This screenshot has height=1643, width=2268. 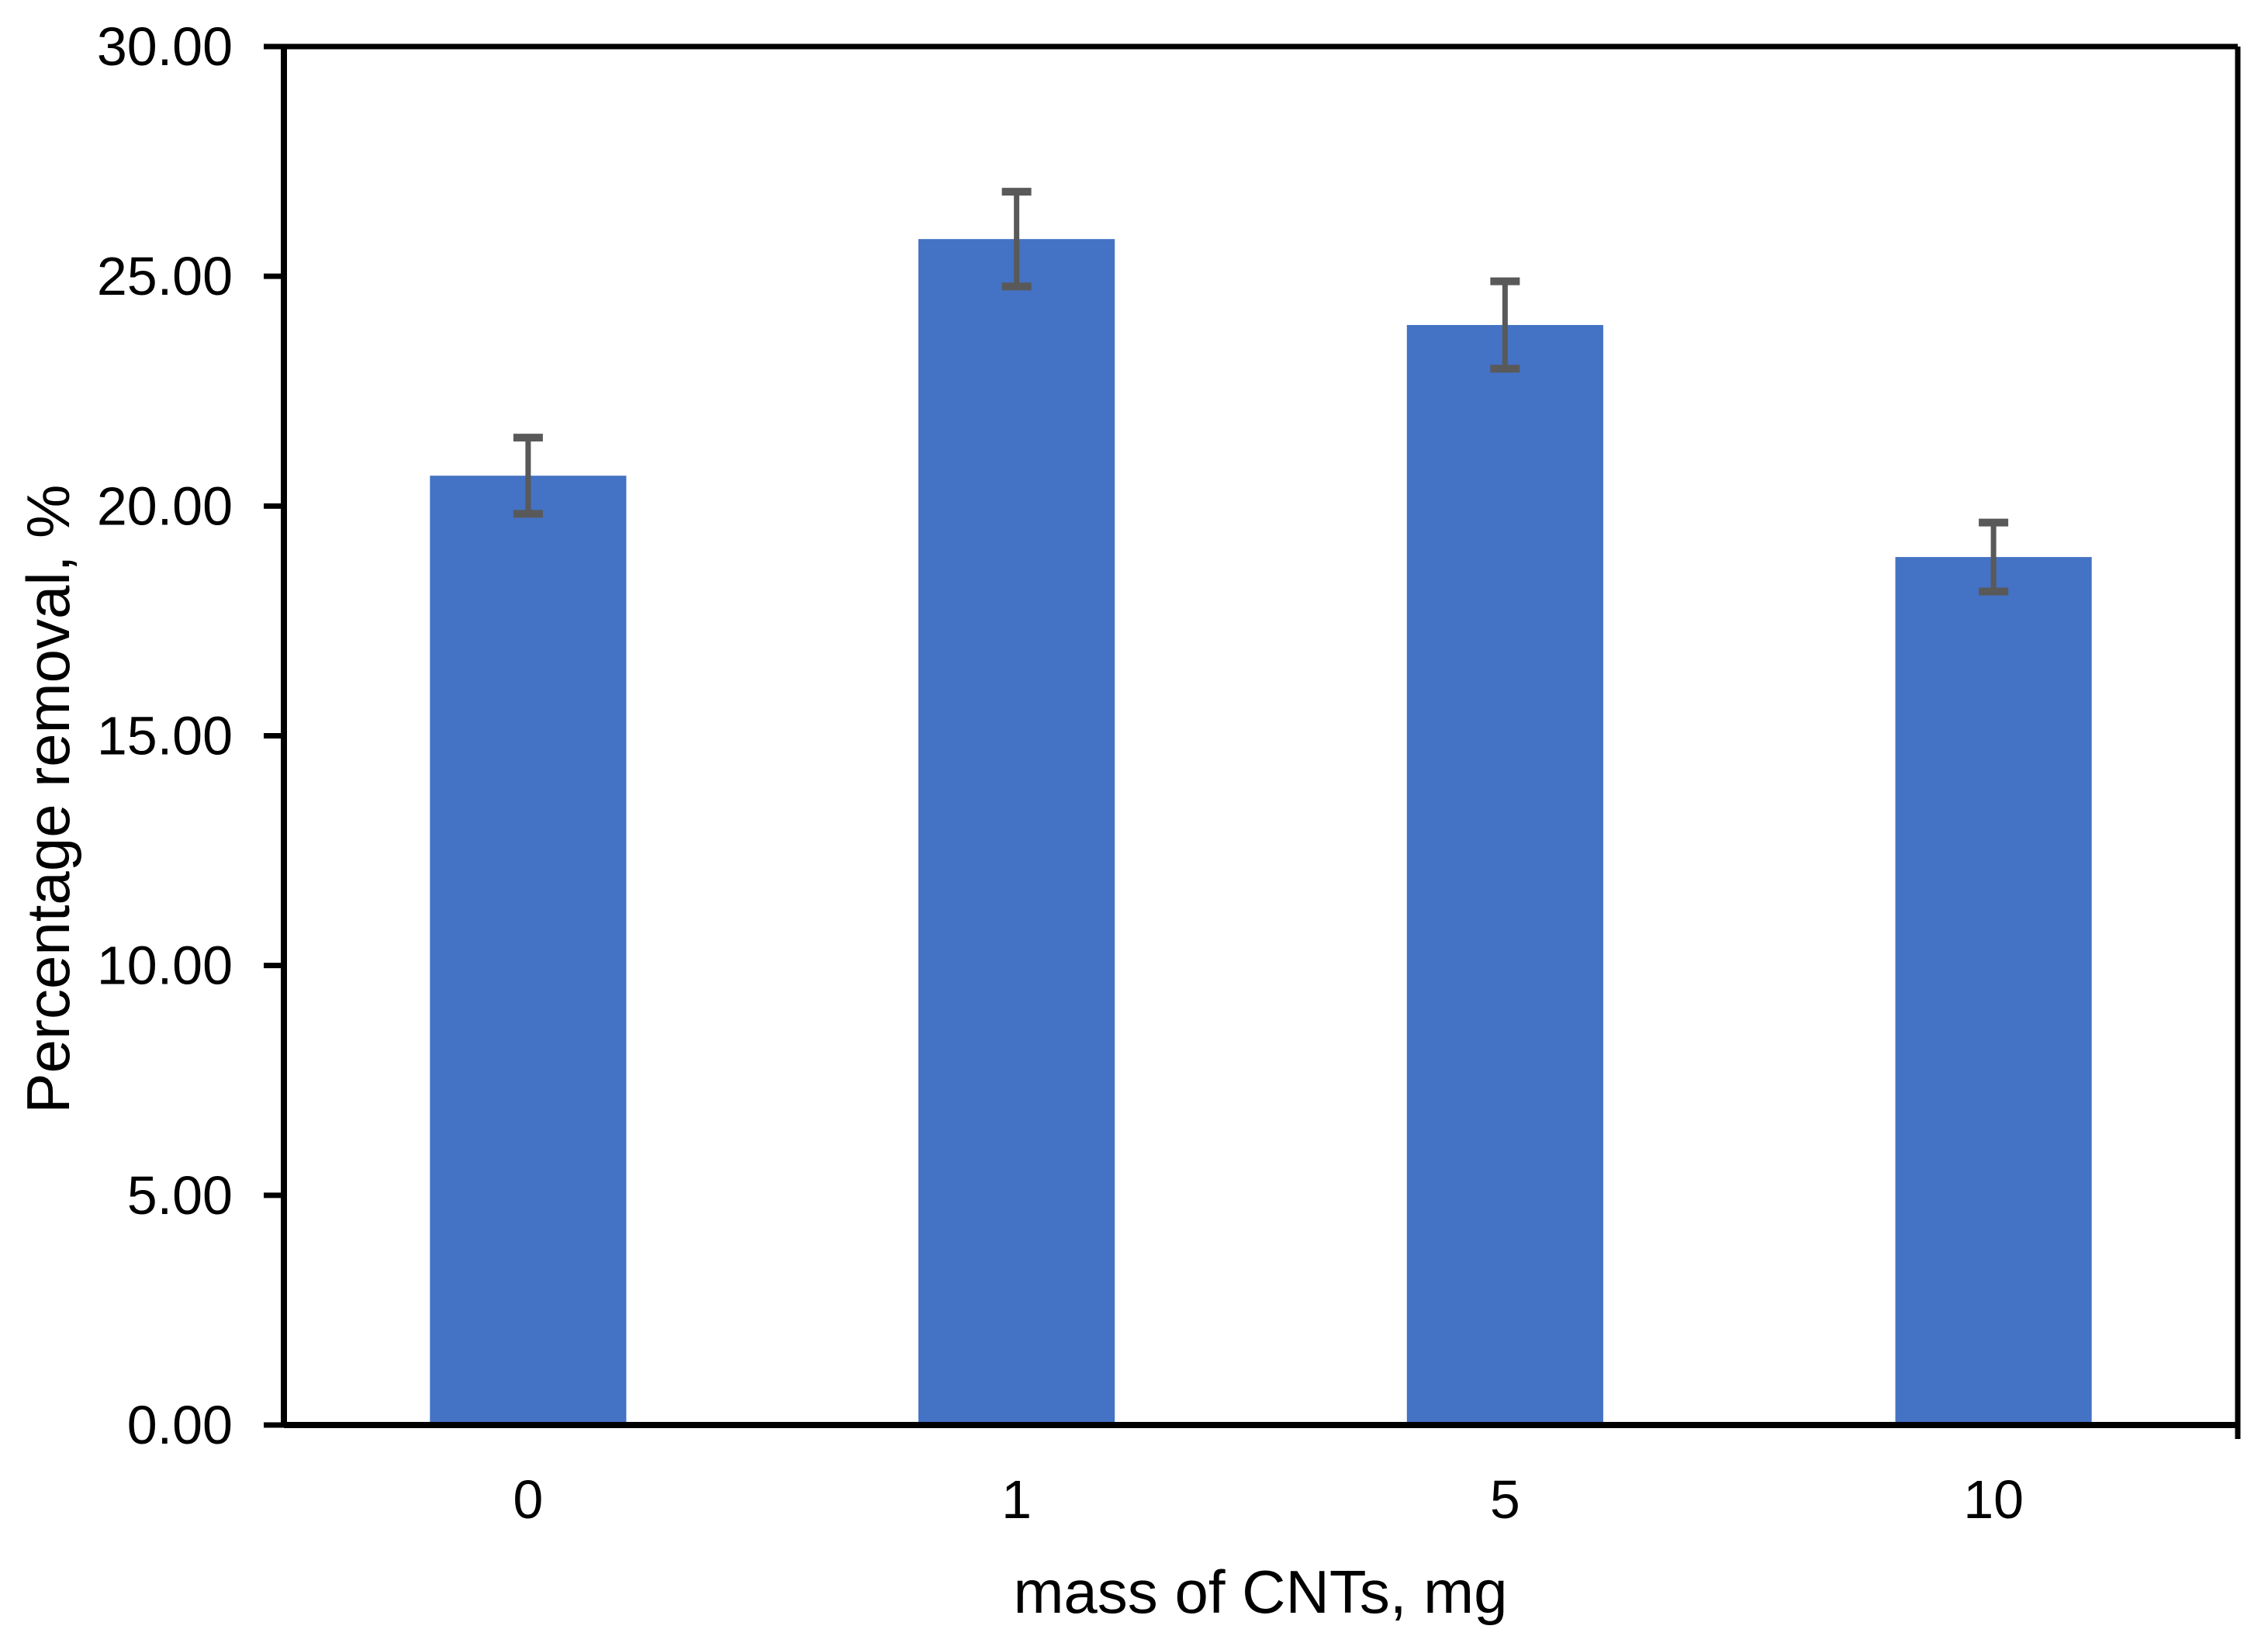 I want to click on x-tick-label: 1, so click(x=1016, y=1499).